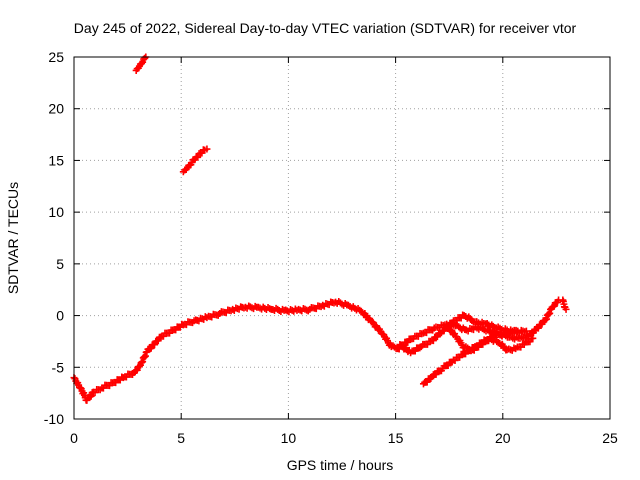 The height and width of the screenshot is (480, 640). Describe the element at coordinates (503, 438) in the screenshot. I see `x-tick-label: 20` at that location.